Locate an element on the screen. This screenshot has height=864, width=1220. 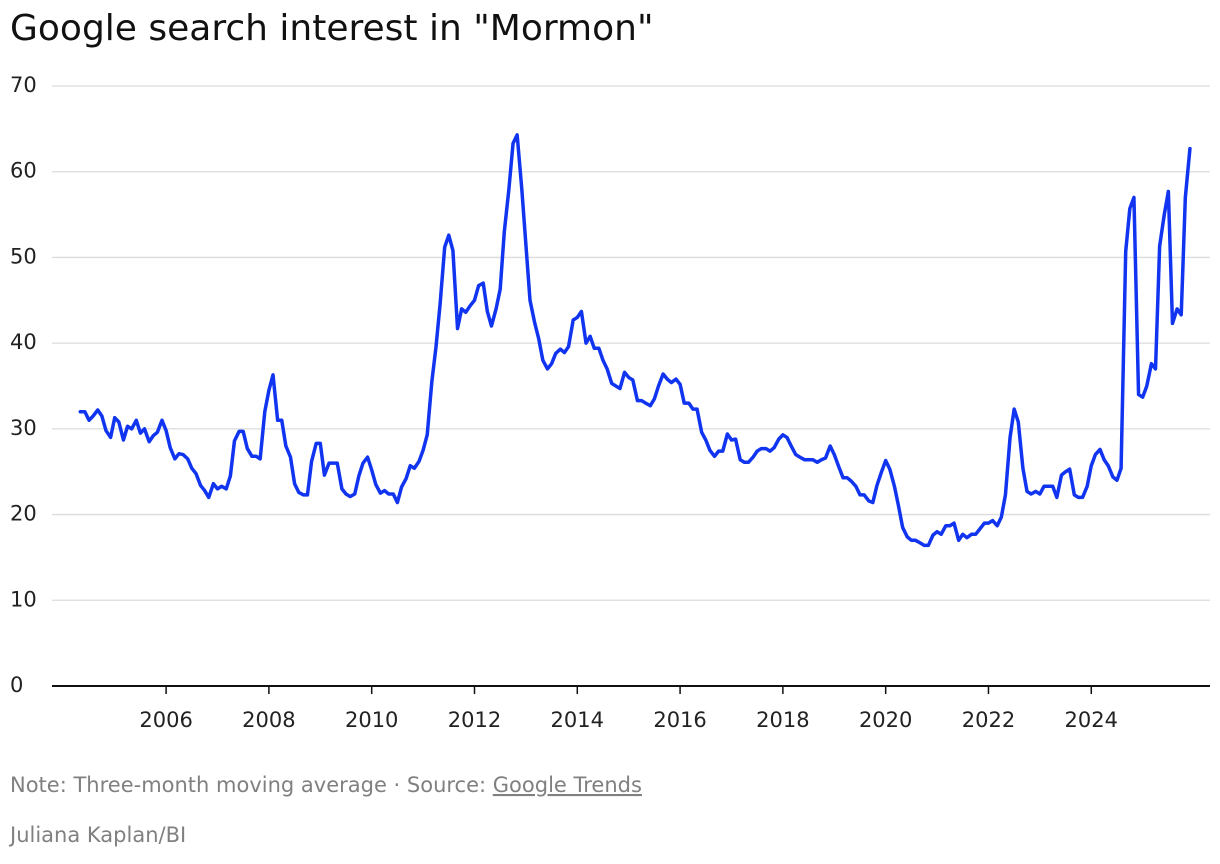
x-tick-label: 2022 is located at coordinates (988, 720).